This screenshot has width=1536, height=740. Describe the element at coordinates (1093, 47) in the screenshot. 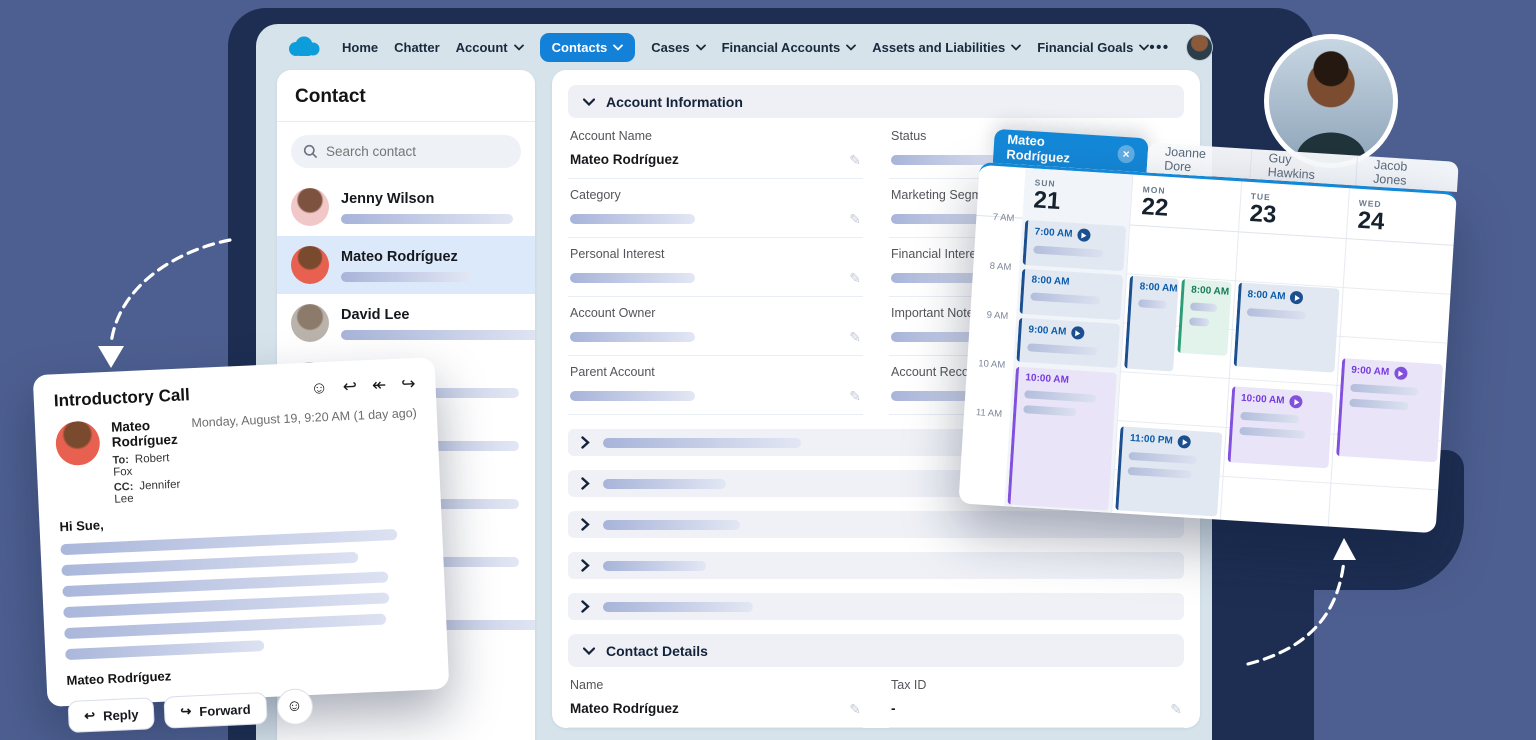

I see `nav-item-financial-goals: Financial Goals` at that location.